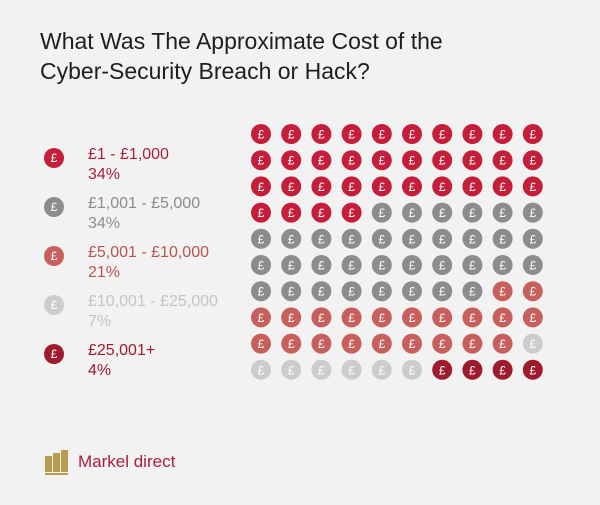  I want to click on legend-item: £ £1 - £1,000 34%, so click(144, 166).